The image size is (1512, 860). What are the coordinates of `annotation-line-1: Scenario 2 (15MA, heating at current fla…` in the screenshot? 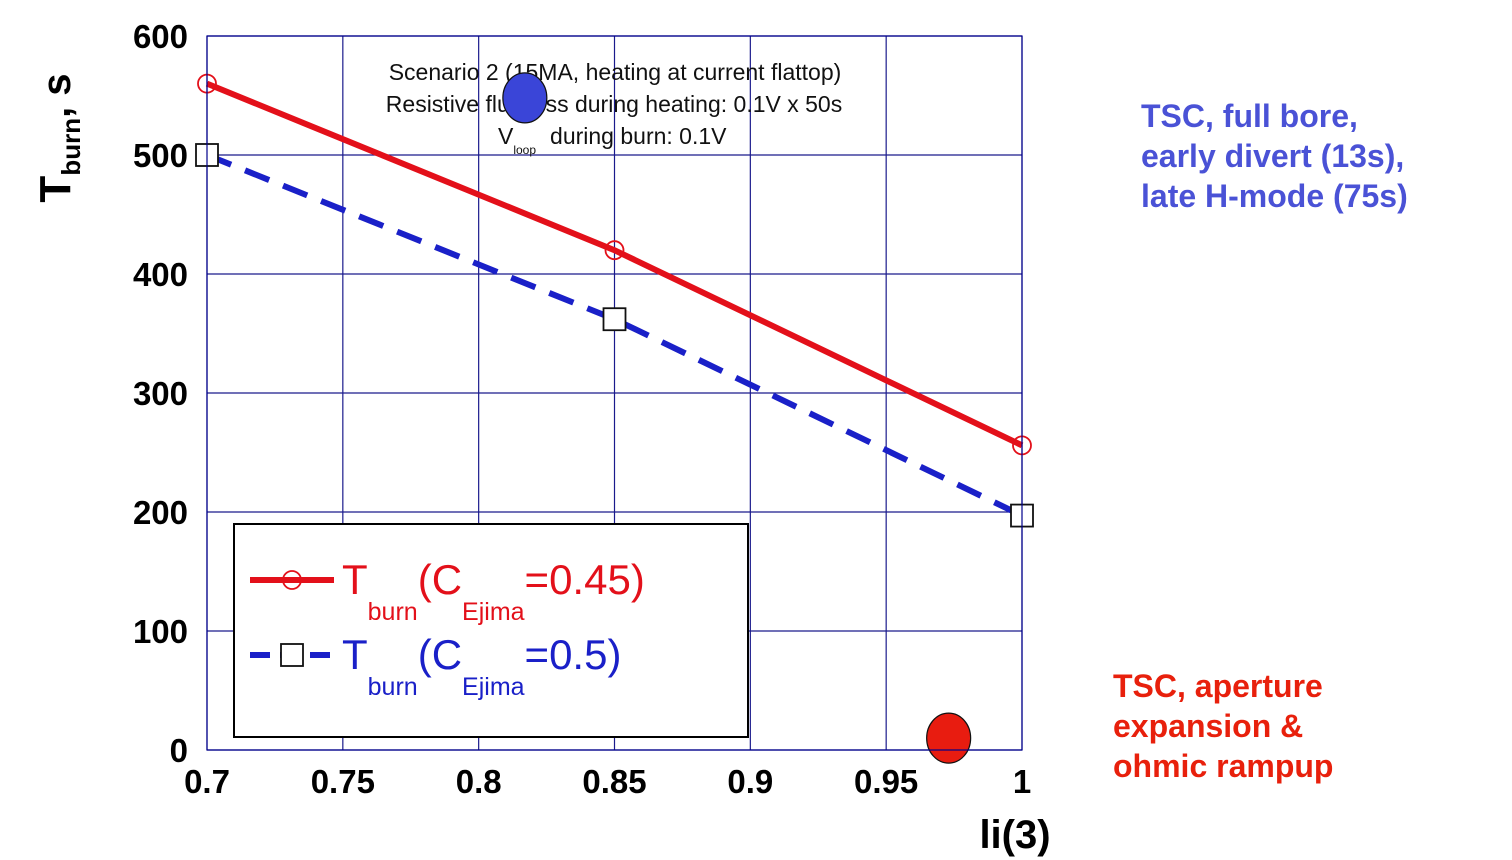 It's located at (615, 72).